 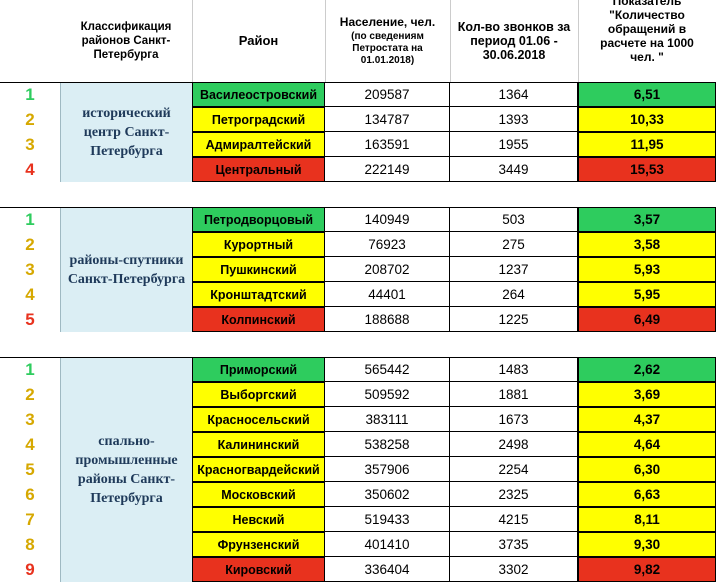 What do you see at coordinates (258, 219) in the screenshot?
I see `district-name: Петродворцовый` at bounding box center [258, 219].